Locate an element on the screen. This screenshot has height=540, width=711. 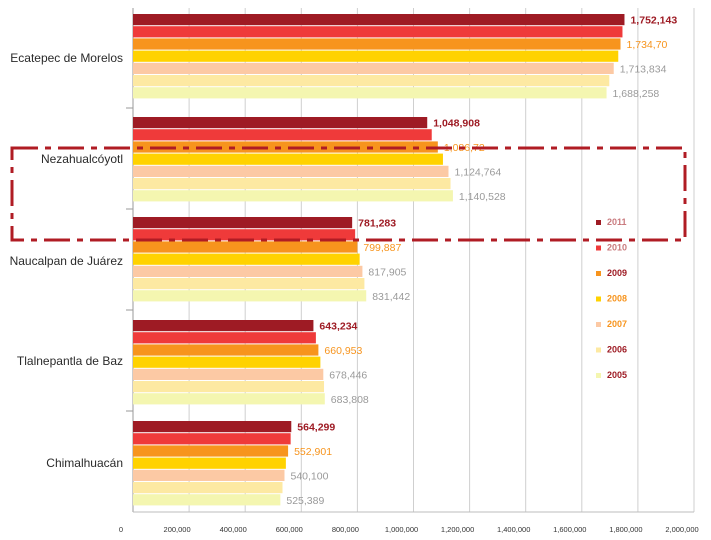
bar-2-2008 is located at coordinates (246, 259).